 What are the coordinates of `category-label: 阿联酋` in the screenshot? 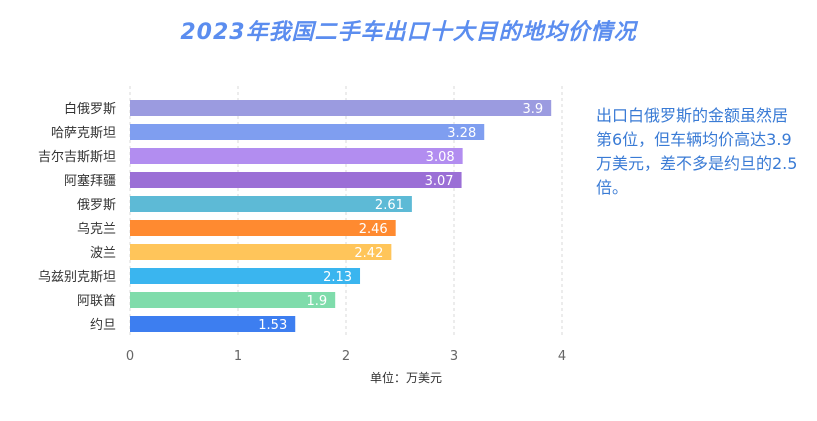 It's located at (96, 301).